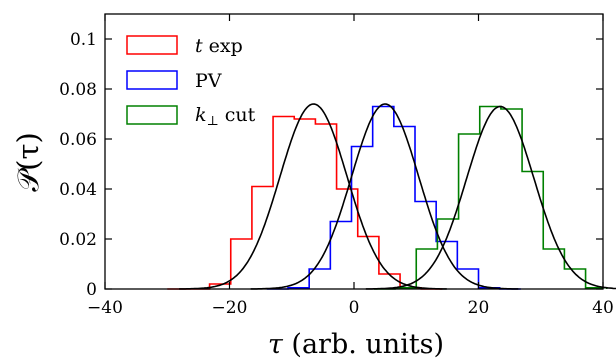  I want to click on y-tick-label: 0, so click(91, 290).